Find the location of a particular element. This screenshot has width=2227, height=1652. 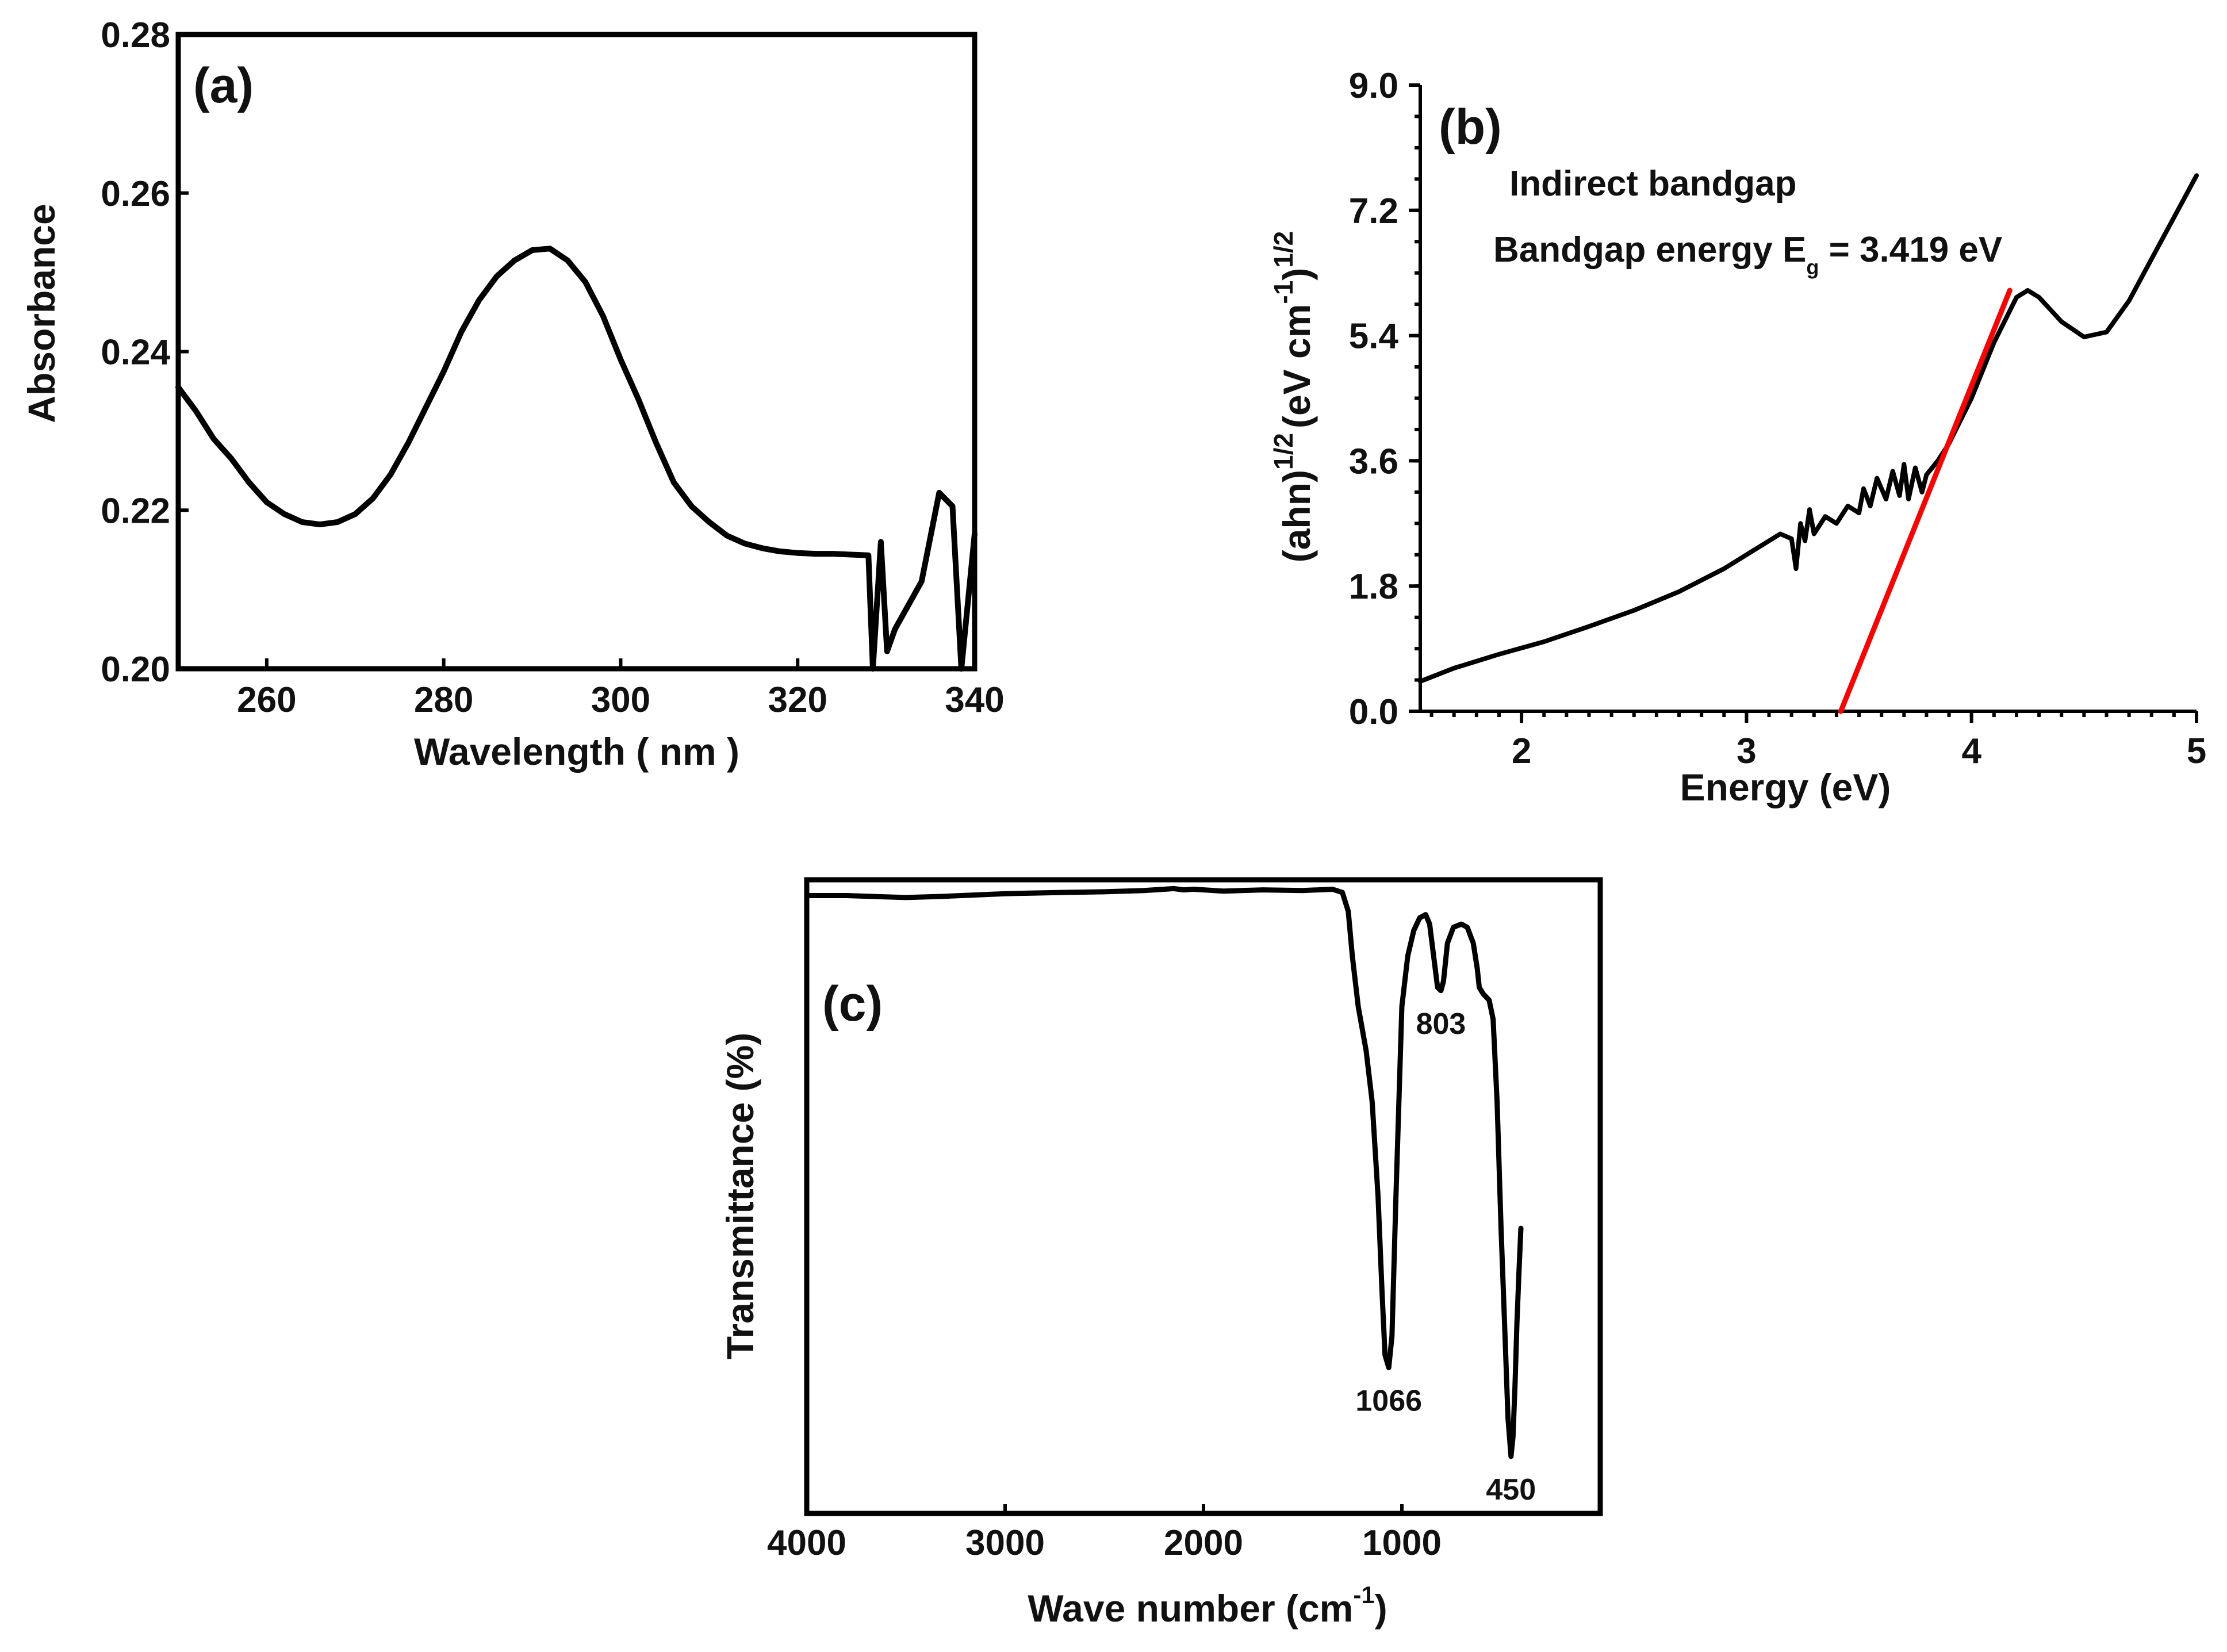

panel-a-x-tick-label: 260 is located at coordinates (266, 700).